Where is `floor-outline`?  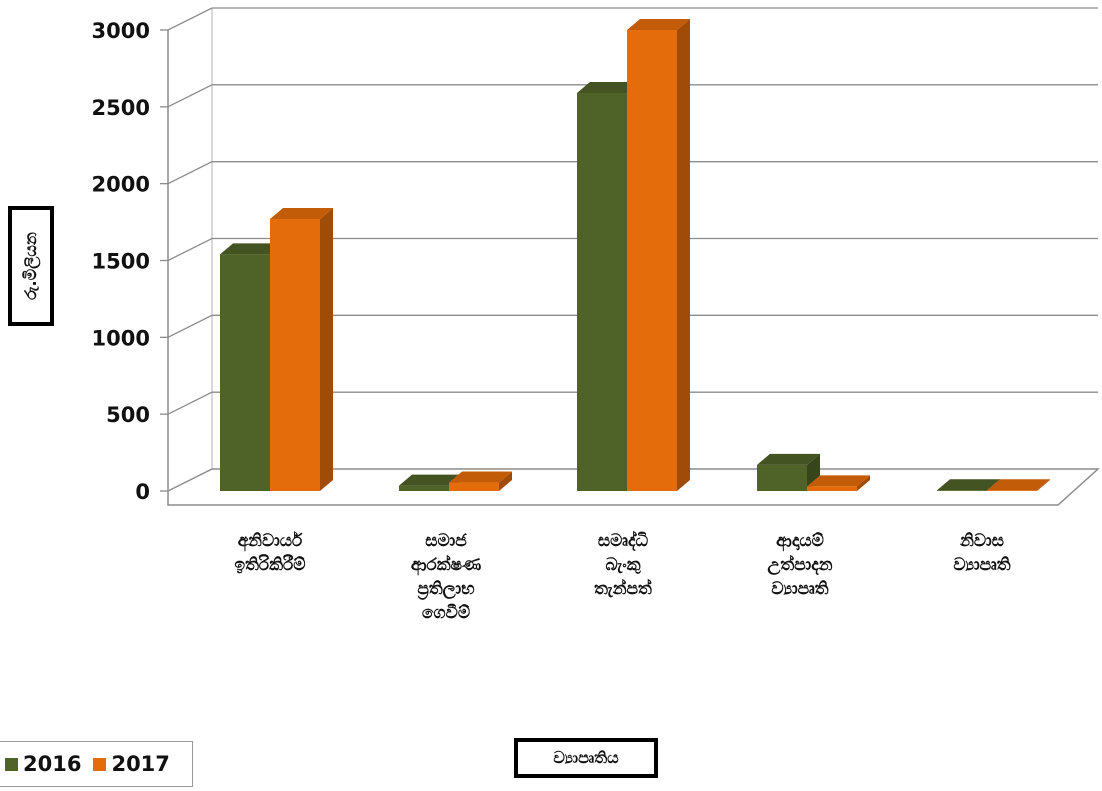 floor-outline is located at coordinates (633, 487).